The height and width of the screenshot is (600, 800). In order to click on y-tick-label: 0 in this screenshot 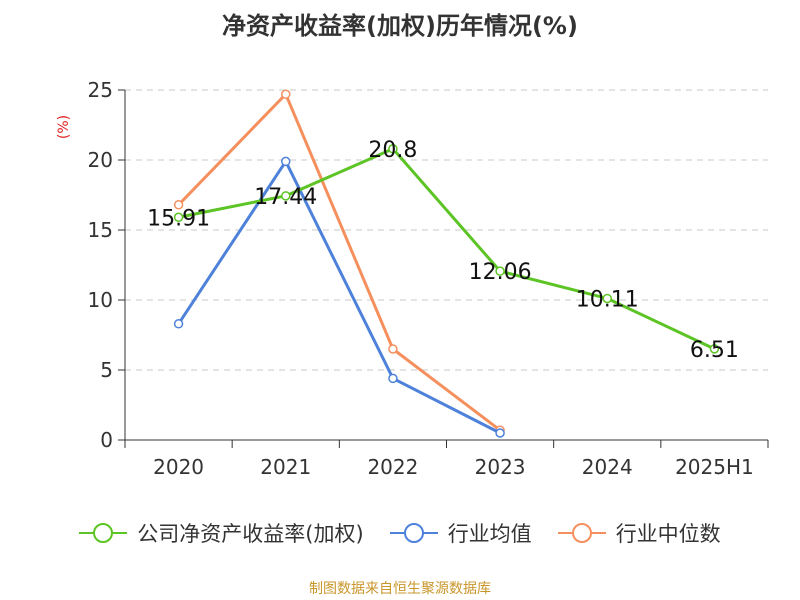, I will do `click(106, 440)`.